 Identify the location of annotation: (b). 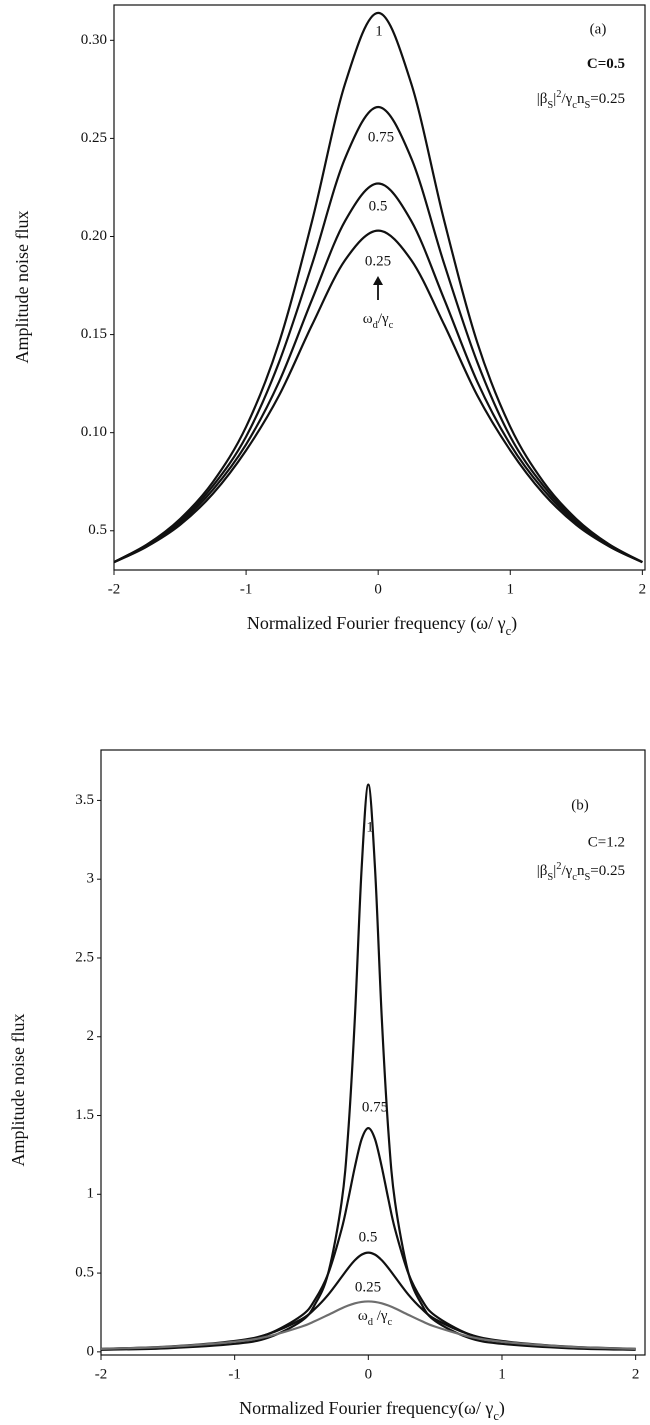
(580, 805).